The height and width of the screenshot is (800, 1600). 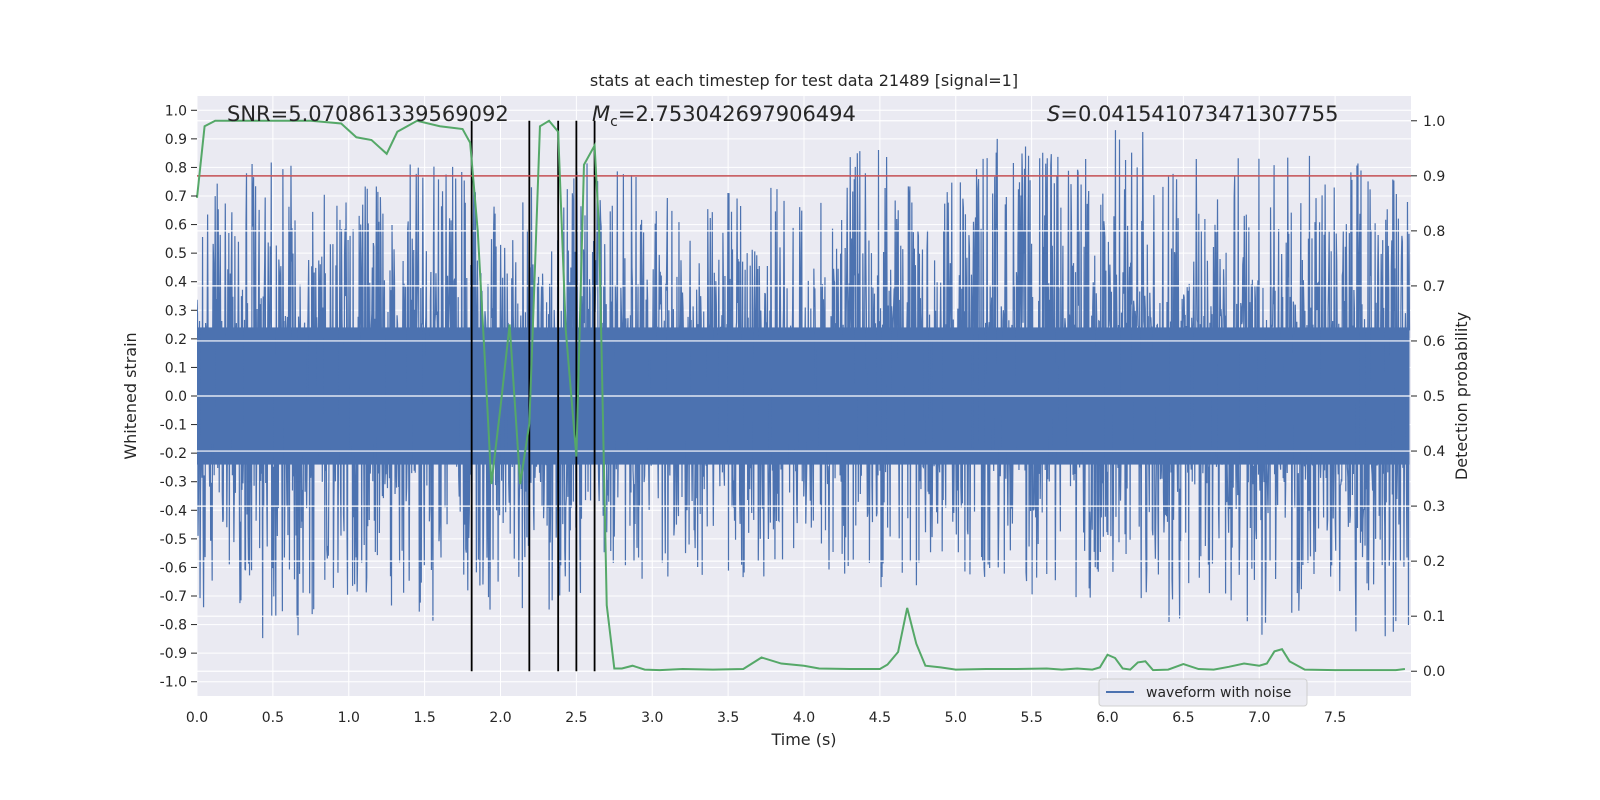 What do you see at coordinates (176, 140) in the screenshot?
I see `y-tick-label: 0.9` at bounding box center [176, 140].